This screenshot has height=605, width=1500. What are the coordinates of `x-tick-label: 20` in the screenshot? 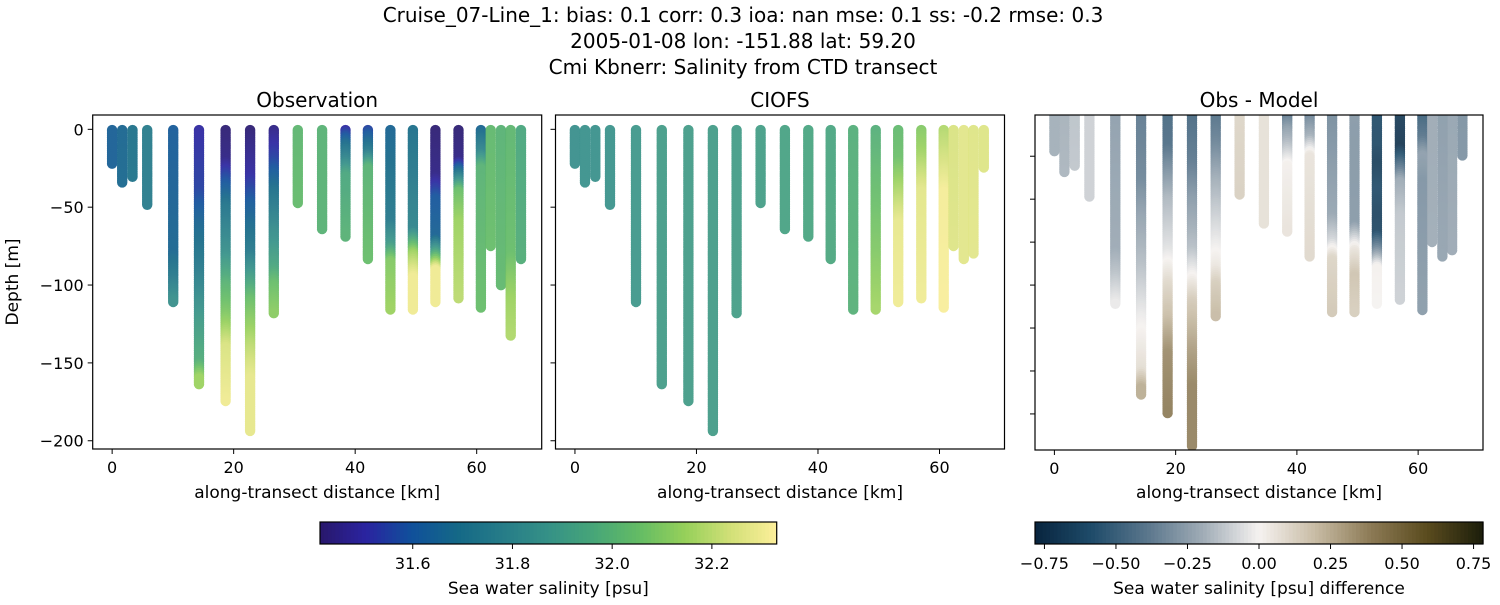 It's located at (696, 467).